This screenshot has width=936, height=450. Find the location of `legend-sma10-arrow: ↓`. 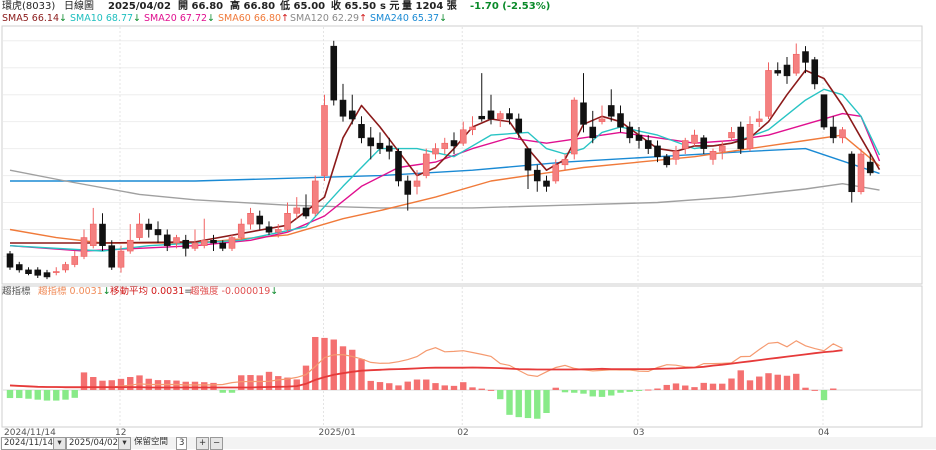

legend-sma10-arrow: ↓ is located at coordinates (137, 18).